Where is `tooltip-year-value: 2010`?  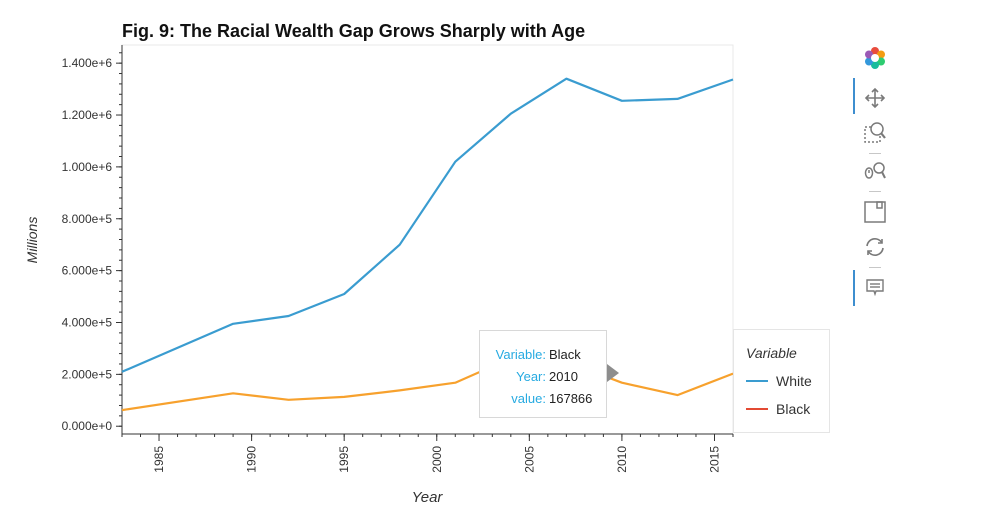 tooltip-year-value: 2010 is located at coordinates (563, 376).